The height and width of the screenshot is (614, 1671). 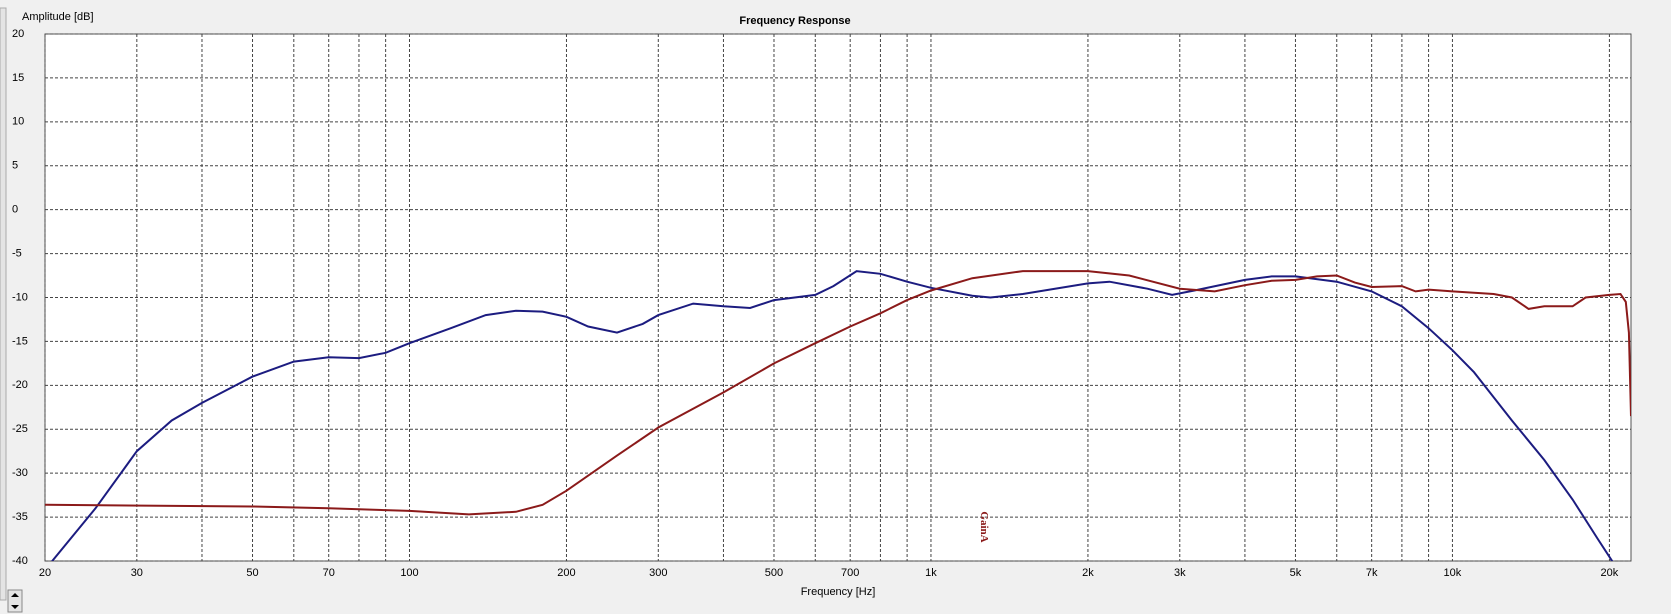 What do you see at coordinates (18, 78) in the screenshot?
I see `y-tick-label: 15` at bounding box center [18, 78].